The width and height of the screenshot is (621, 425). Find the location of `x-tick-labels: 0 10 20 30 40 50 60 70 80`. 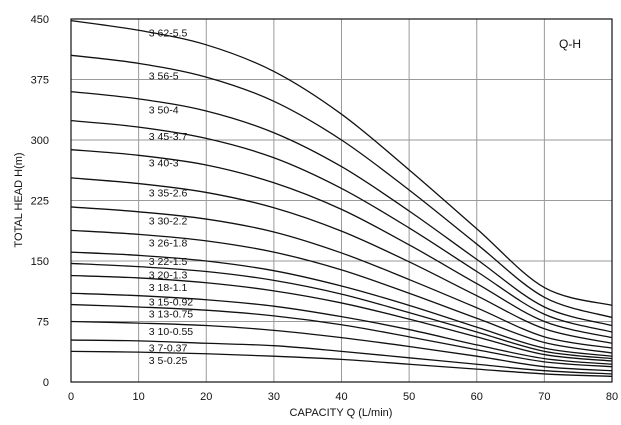

x-tick-labels: 0 10 20 30 40 50 60 70 80 is located at coordinates (343, 397).